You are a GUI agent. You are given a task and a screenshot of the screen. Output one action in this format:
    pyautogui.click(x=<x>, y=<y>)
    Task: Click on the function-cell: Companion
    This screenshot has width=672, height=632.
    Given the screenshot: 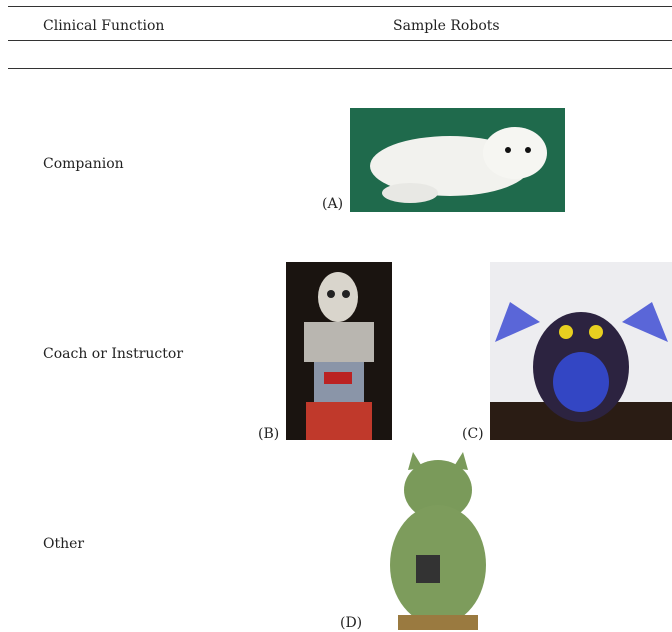 What is the action you would take?
    pyautogui.click(x=83, y=164)
    